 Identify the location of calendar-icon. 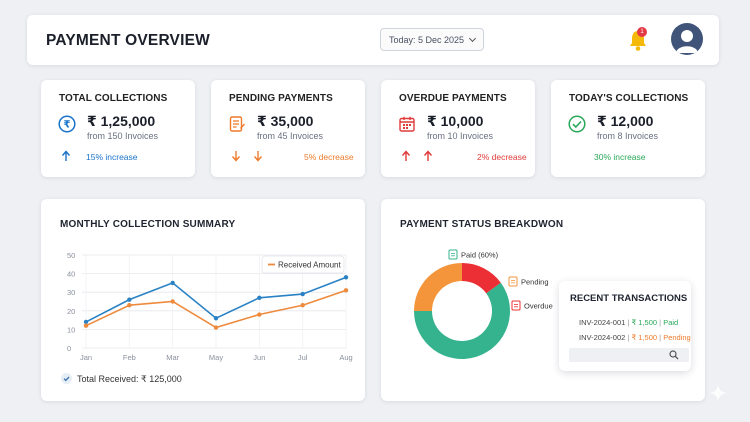
(407, 124).